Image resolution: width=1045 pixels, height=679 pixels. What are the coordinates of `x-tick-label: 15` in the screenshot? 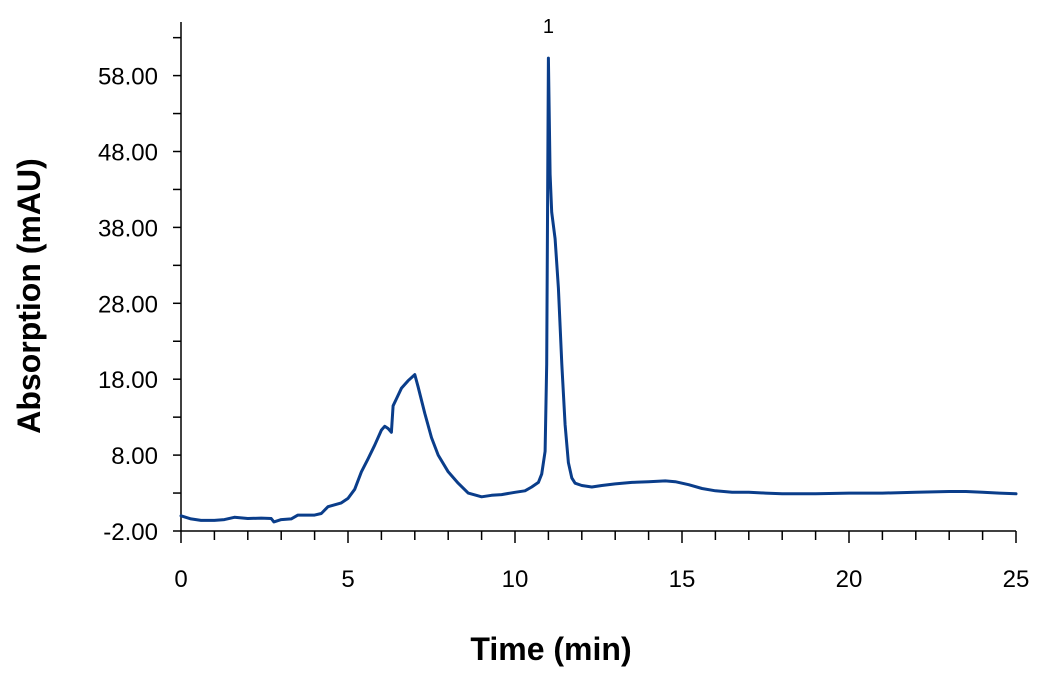 It's located at (682, 579).